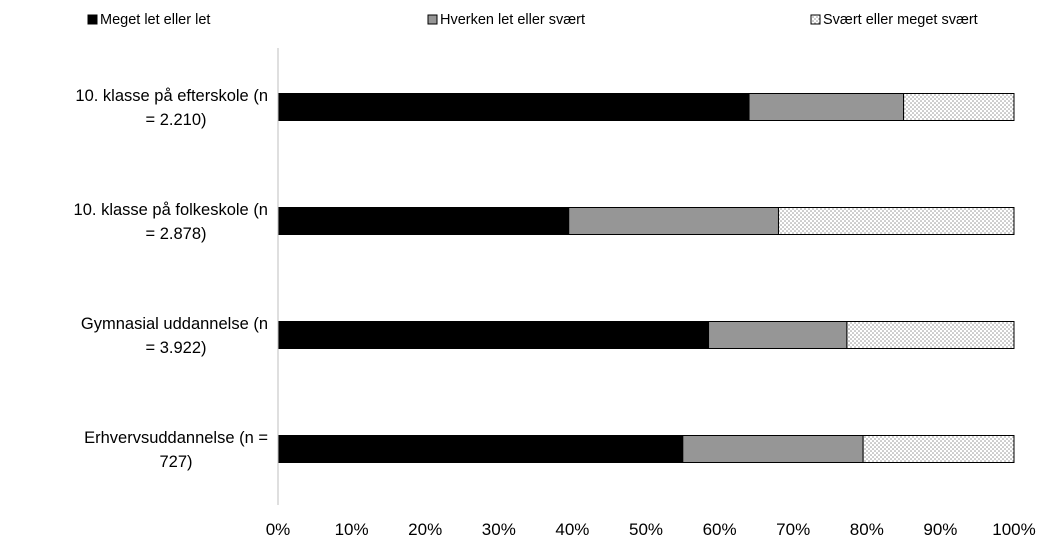 The image size is (1041, 544). I want to click on x-tick-label: 60%, so click(720, 529).